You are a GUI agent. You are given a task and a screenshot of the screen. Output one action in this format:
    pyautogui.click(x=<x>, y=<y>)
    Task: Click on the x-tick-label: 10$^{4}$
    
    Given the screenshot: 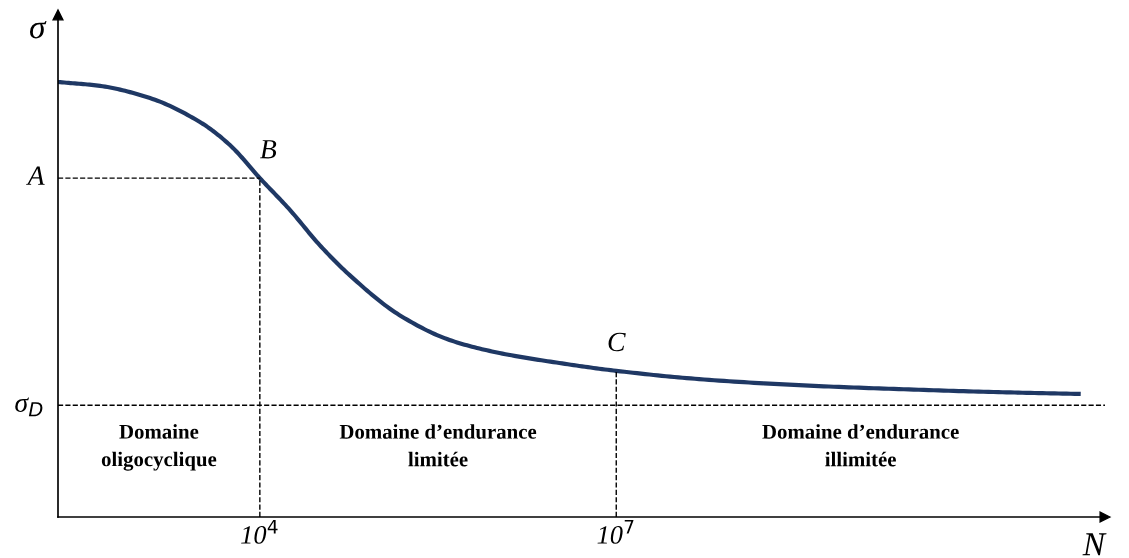 What is the action you would take?
    pyautogui.click(x=259, y=531)
    